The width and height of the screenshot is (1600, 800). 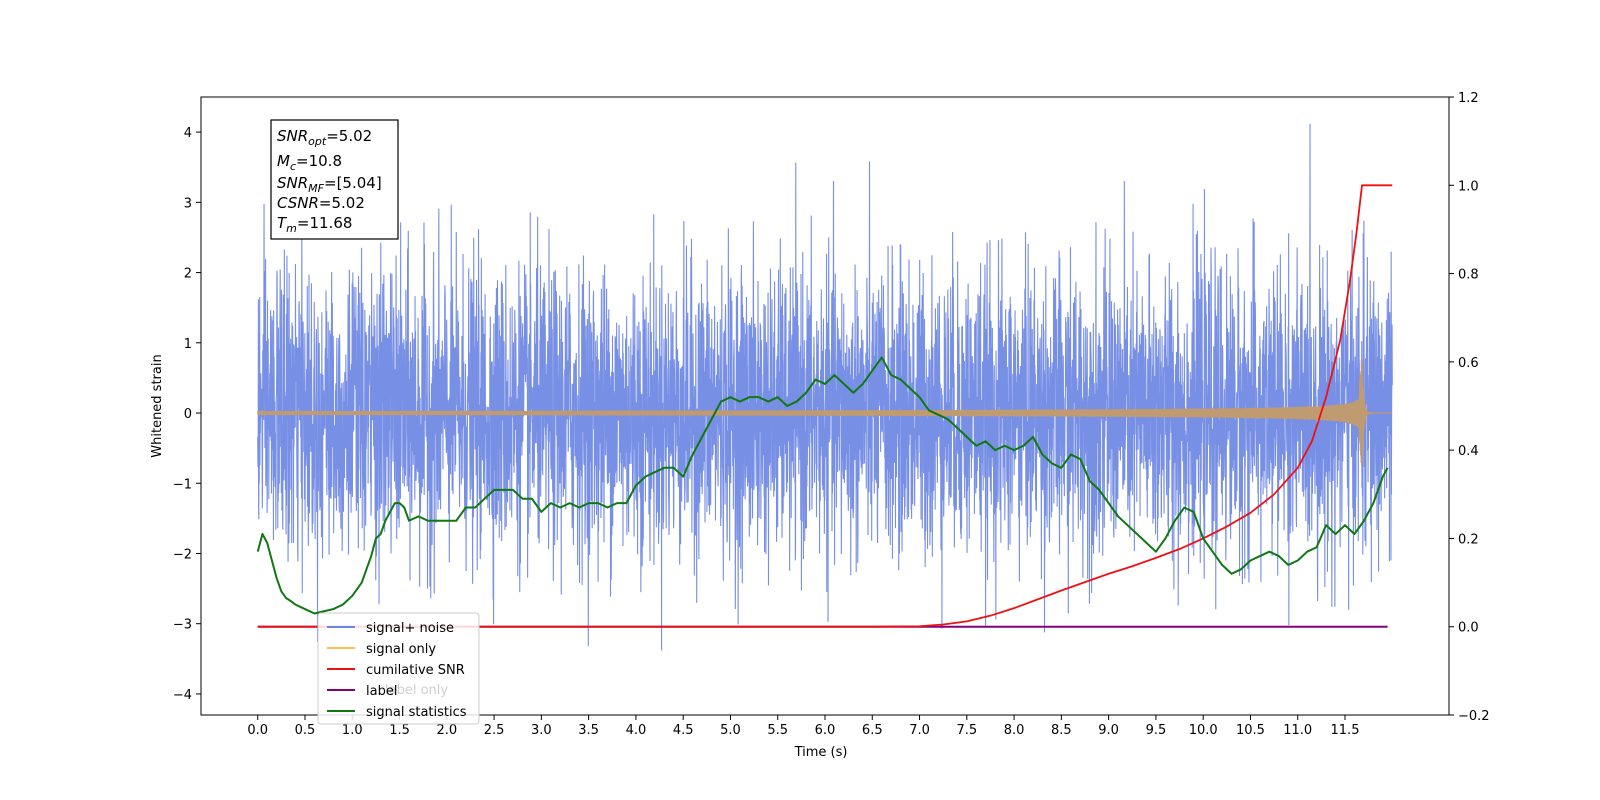 What do you see at coordinates (1468, 275) in the screenshot?
I see `y-tick-label-right: 0.8` at bounding box center [1468, 275].